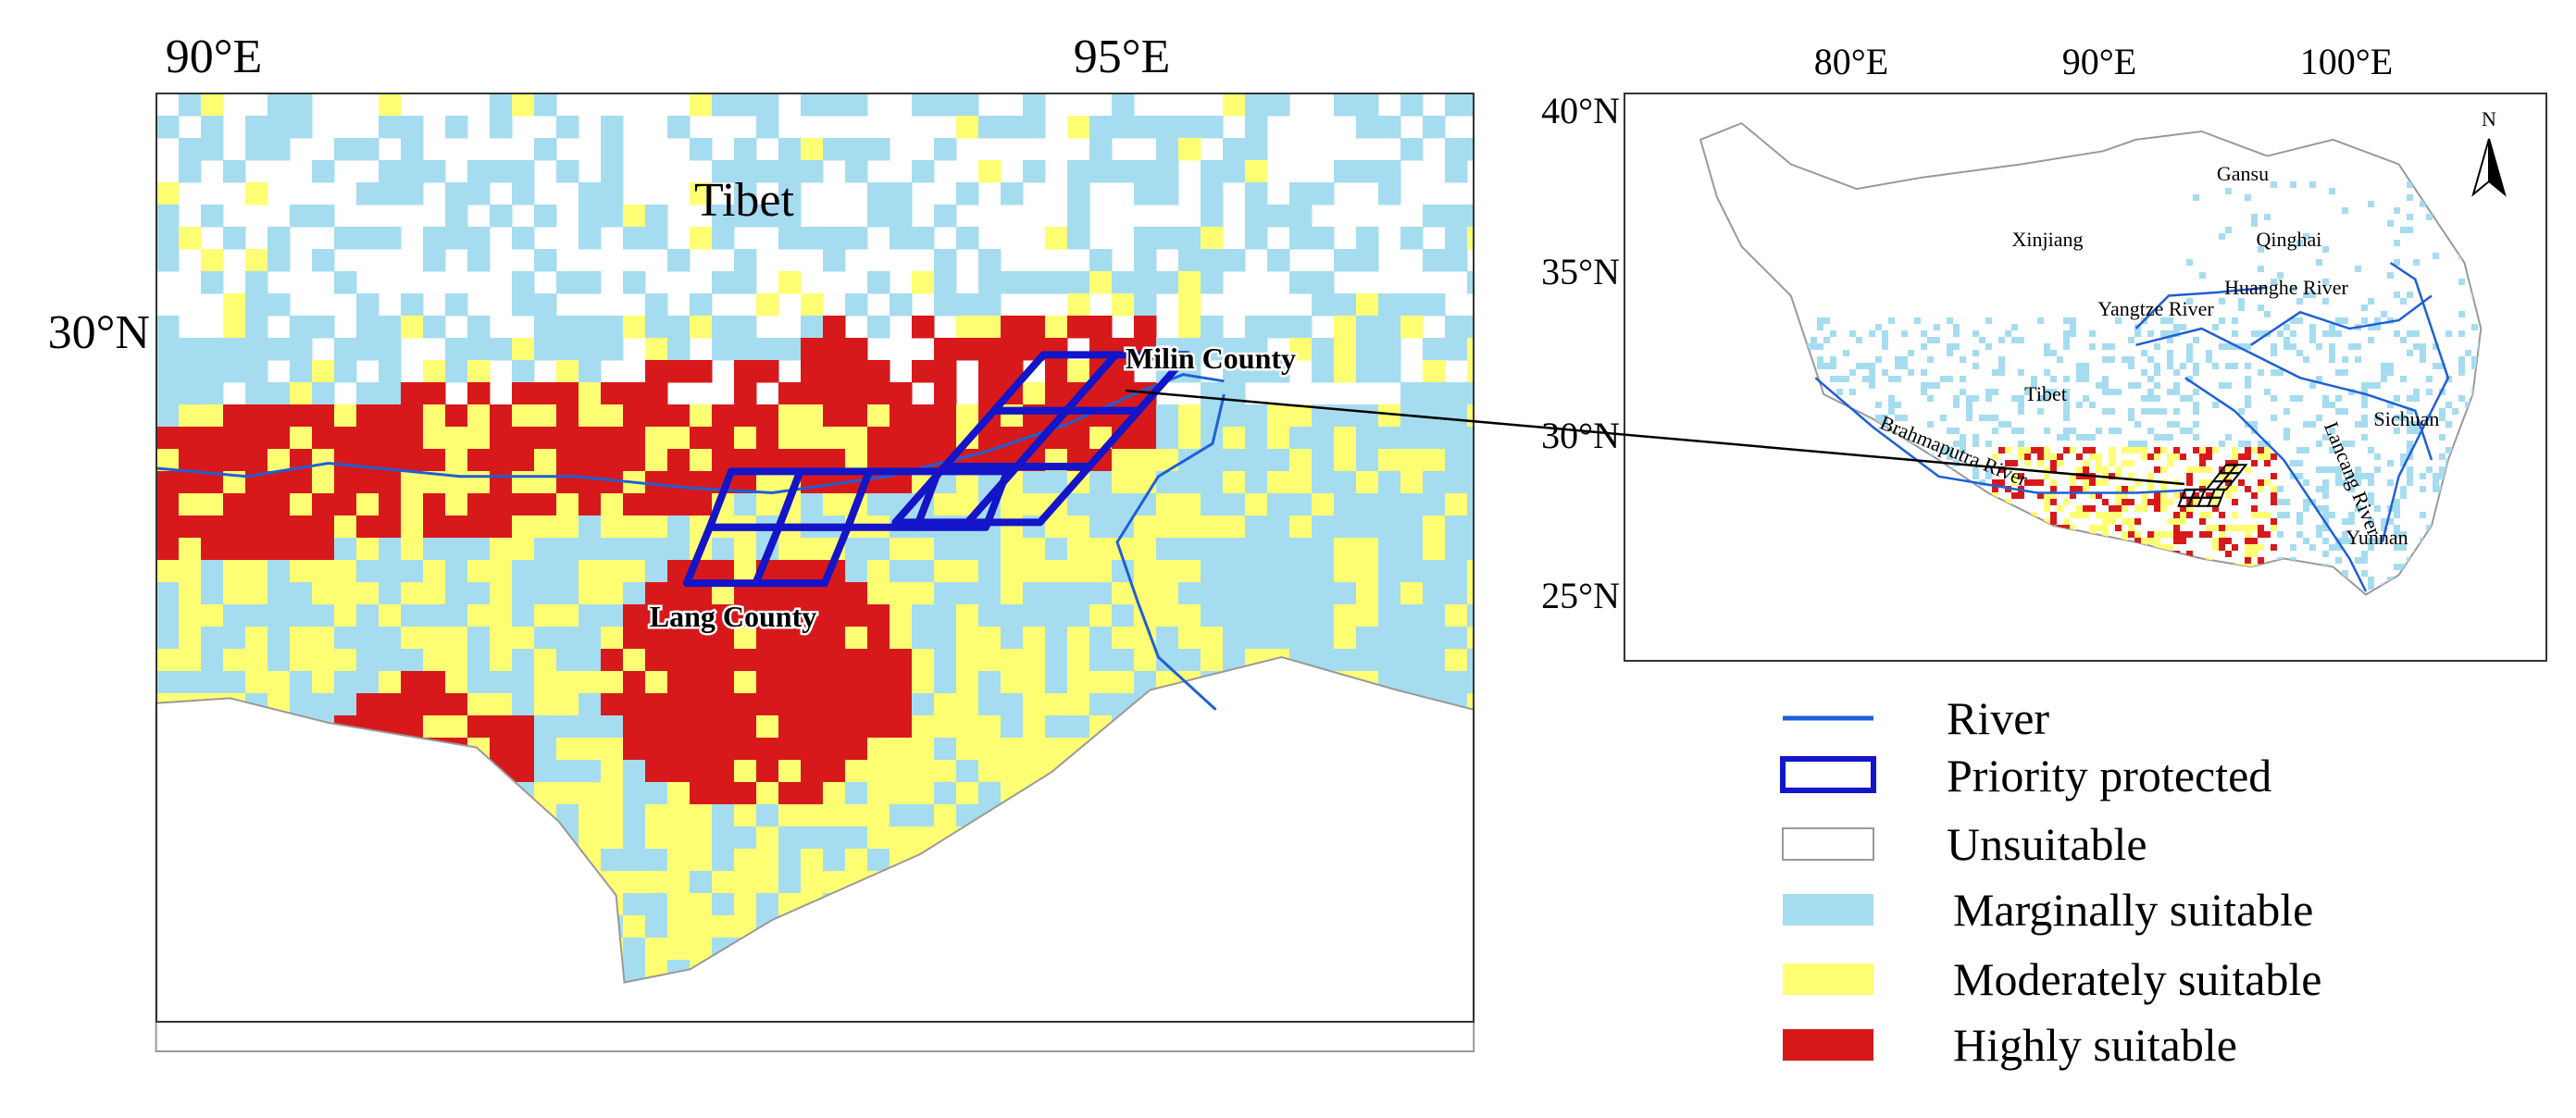 Image resolution: width=2576 pixels, height=1118 pixels. Describe the element at coordinates (2286, 287) in the screenshot. I see `place-label: Huanghe River` at that location.